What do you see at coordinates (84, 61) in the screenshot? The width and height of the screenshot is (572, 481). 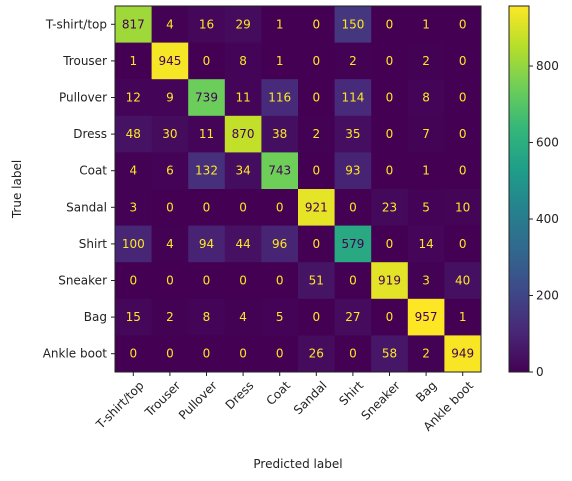 I see `y-tick-label: Trouser` at bounding box center [84, 61].